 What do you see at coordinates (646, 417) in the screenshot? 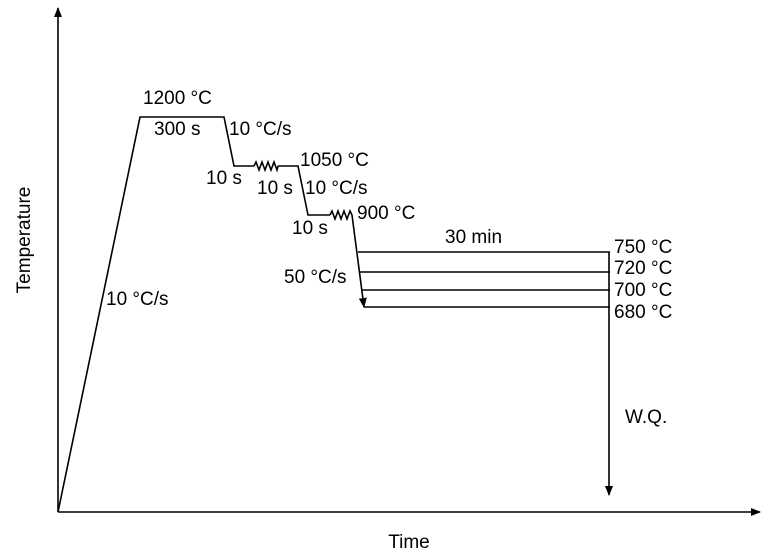
I see `label: W.Q.` at bounding box center [646, 417].